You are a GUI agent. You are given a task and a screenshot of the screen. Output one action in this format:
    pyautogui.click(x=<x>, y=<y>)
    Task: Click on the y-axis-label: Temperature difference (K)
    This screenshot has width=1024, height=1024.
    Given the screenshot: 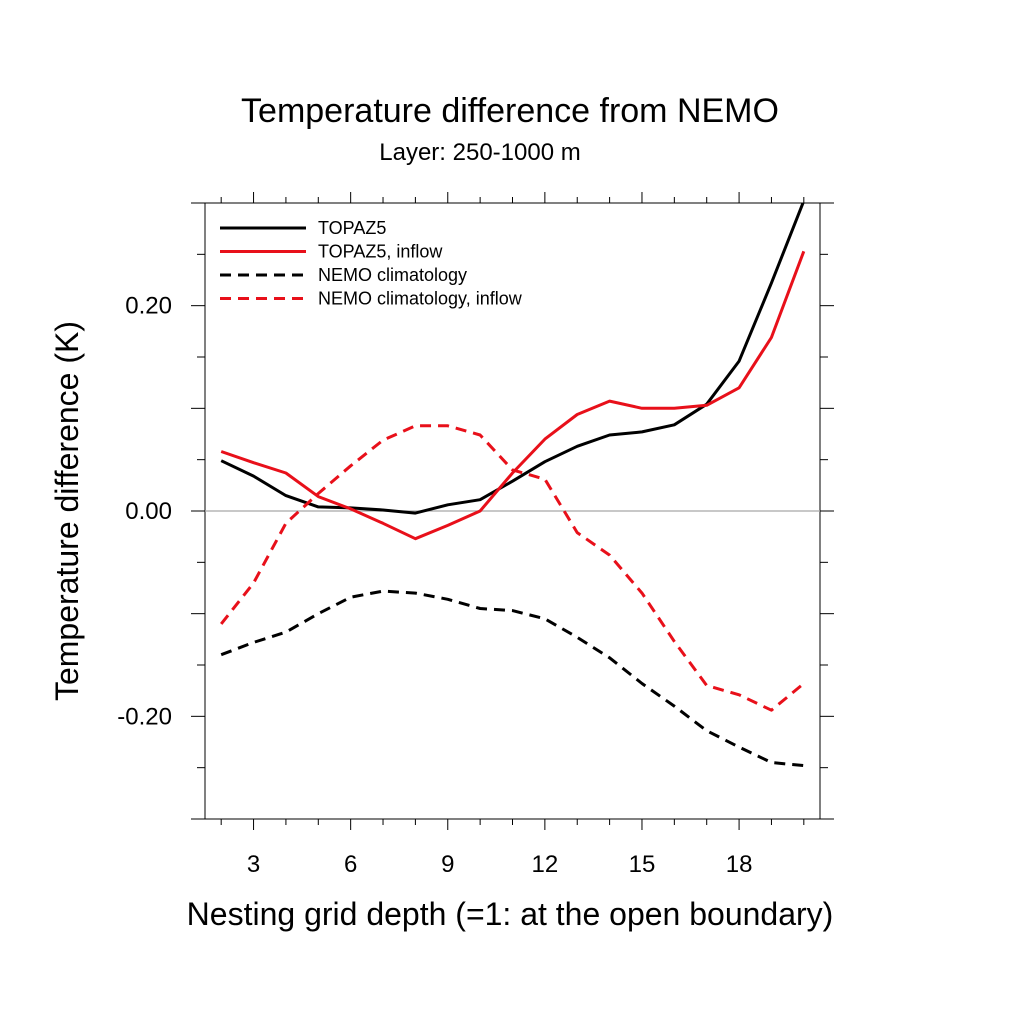 What is the action you would take?
    pyautogui.click(x=67, y=511)
    